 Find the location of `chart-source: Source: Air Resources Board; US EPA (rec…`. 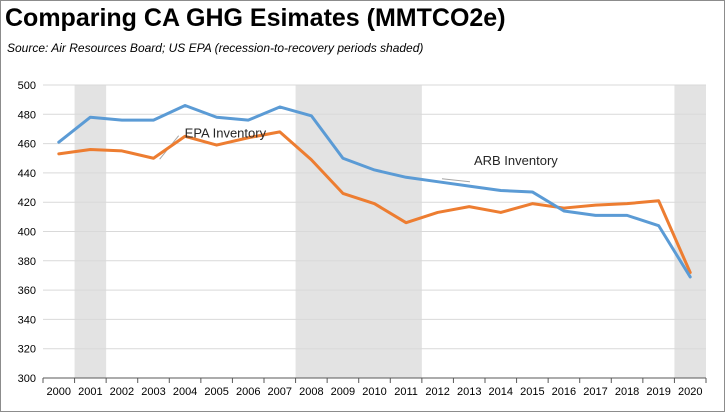

chart-source: Source: Air Resources Board; US EPA (rec… is located at coordinates (215, 48).